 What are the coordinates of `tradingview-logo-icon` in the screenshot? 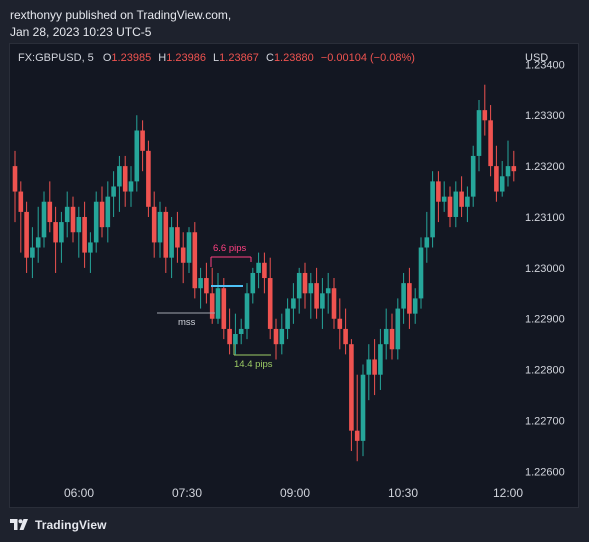 It's located at (19, 524).